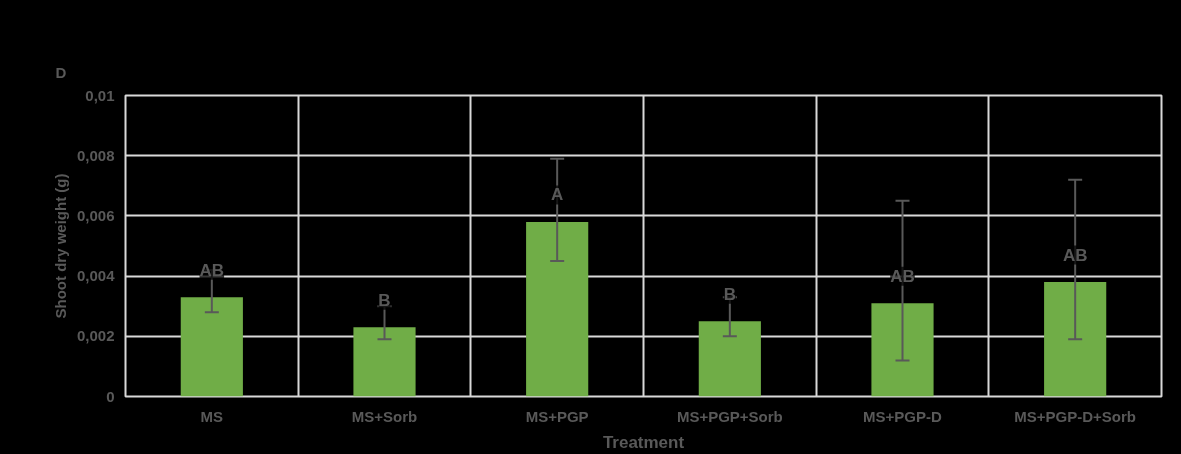 The image size is (1181, 454). What do you see at coordinates (60, 246) in the screenshot?
I see `y-axis-title: Shoot dry weight (g)` at bounding box center [60, 246].